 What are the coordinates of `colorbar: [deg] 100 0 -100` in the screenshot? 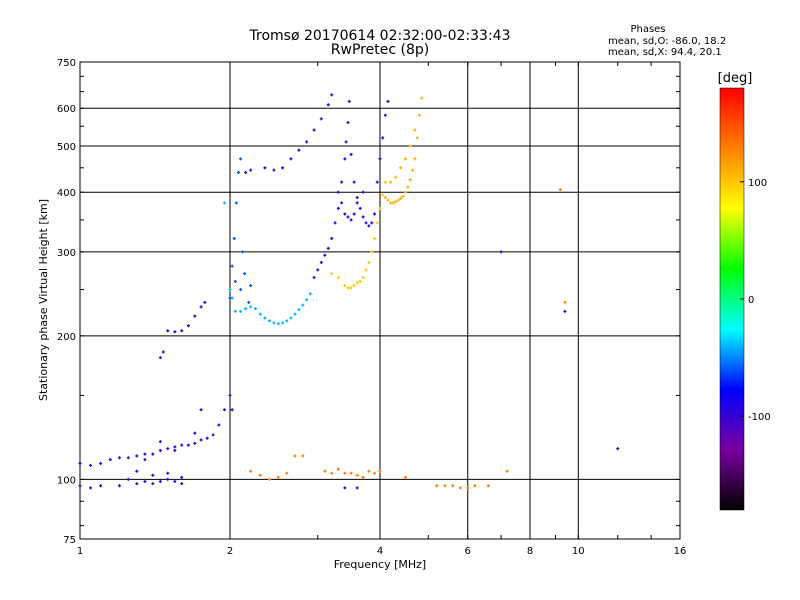 It's located at (744, 291).